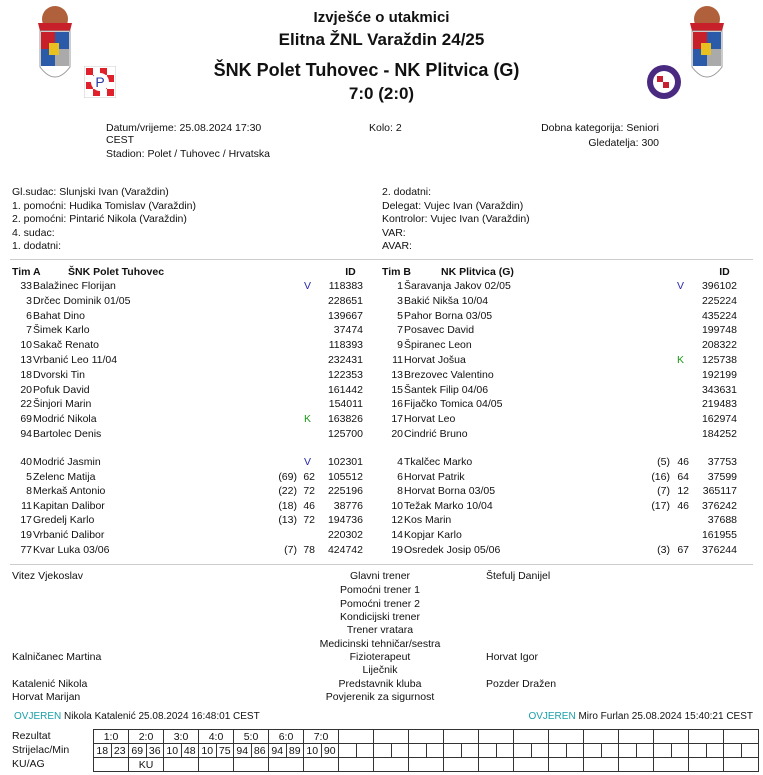 The height and width of the screenshot is (775, 763). What do you see at coordinates (400, 462) in the screenshot?
I see `player-number: 4` at bounding box center [400, 462].